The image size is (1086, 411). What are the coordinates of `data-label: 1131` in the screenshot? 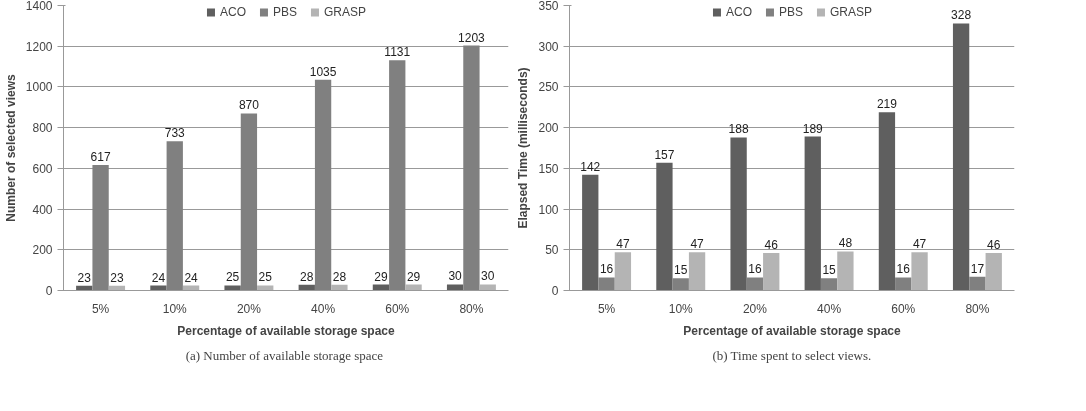 It's located at (397, 52).